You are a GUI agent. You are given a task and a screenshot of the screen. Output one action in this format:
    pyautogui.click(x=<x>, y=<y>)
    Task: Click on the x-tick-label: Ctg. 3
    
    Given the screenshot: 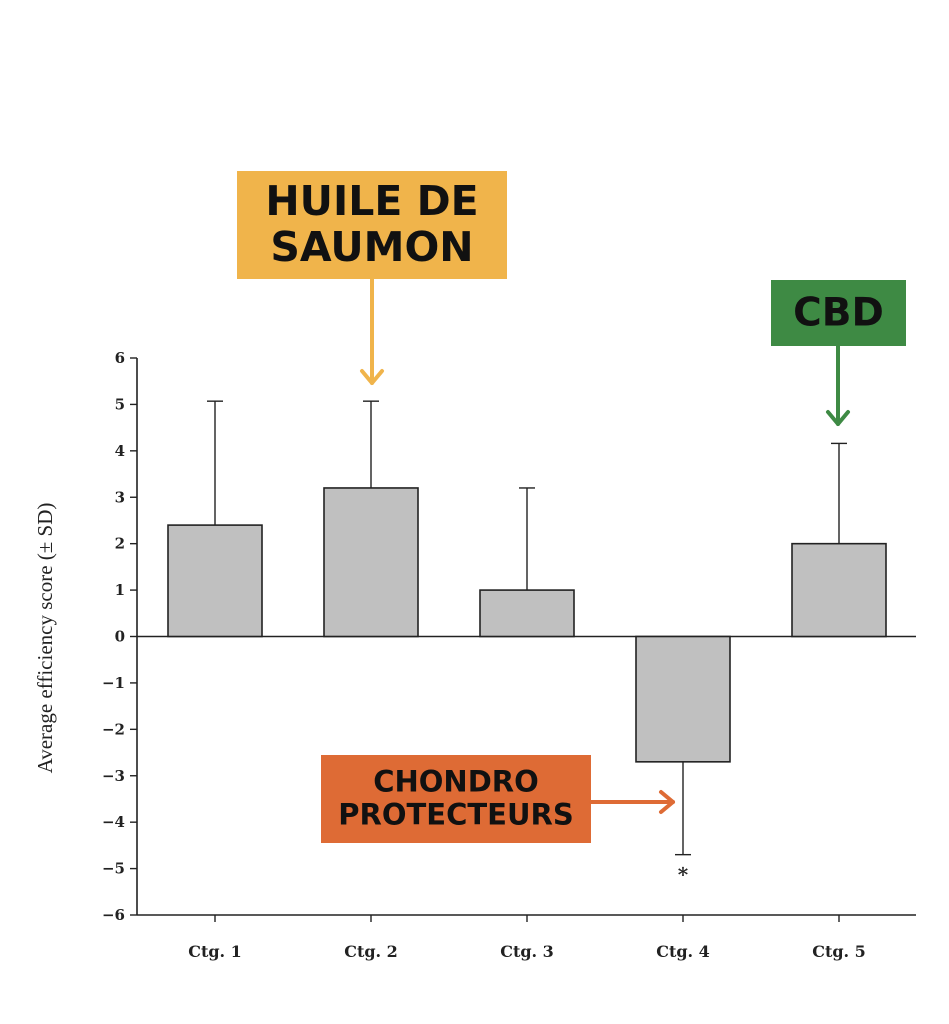 What is the action you would take?
    pyautogui.click(x=527, y=951)
    